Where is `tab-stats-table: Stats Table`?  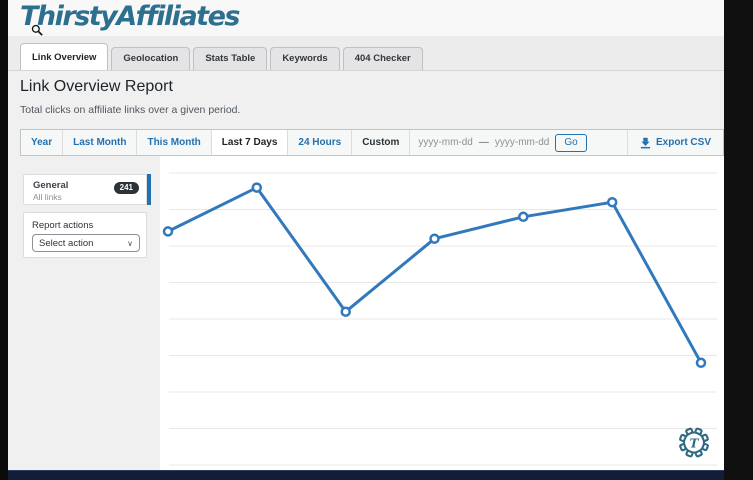
tab-stats-table: Stats Table is located at coordinates (230, 58).